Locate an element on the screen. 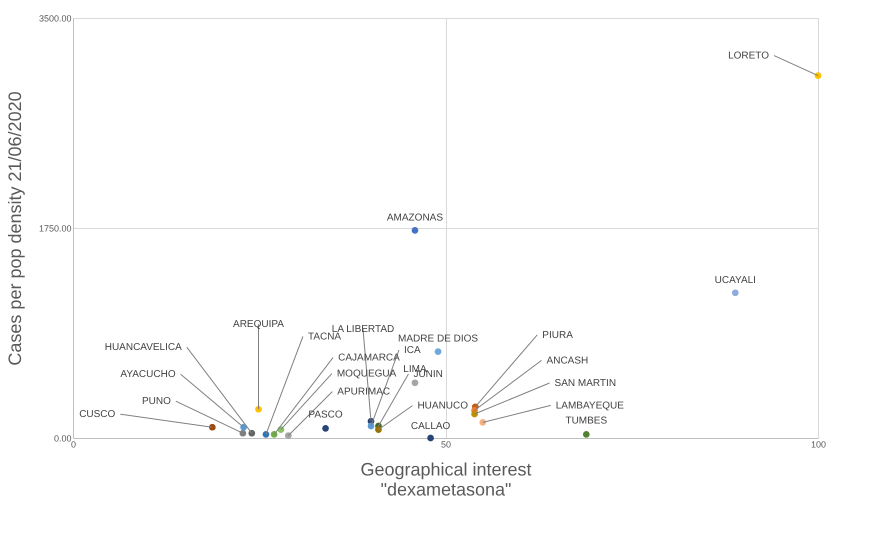  x-axis-title: Geographical interest "dexametasona" is located at coordinates (446, 480).